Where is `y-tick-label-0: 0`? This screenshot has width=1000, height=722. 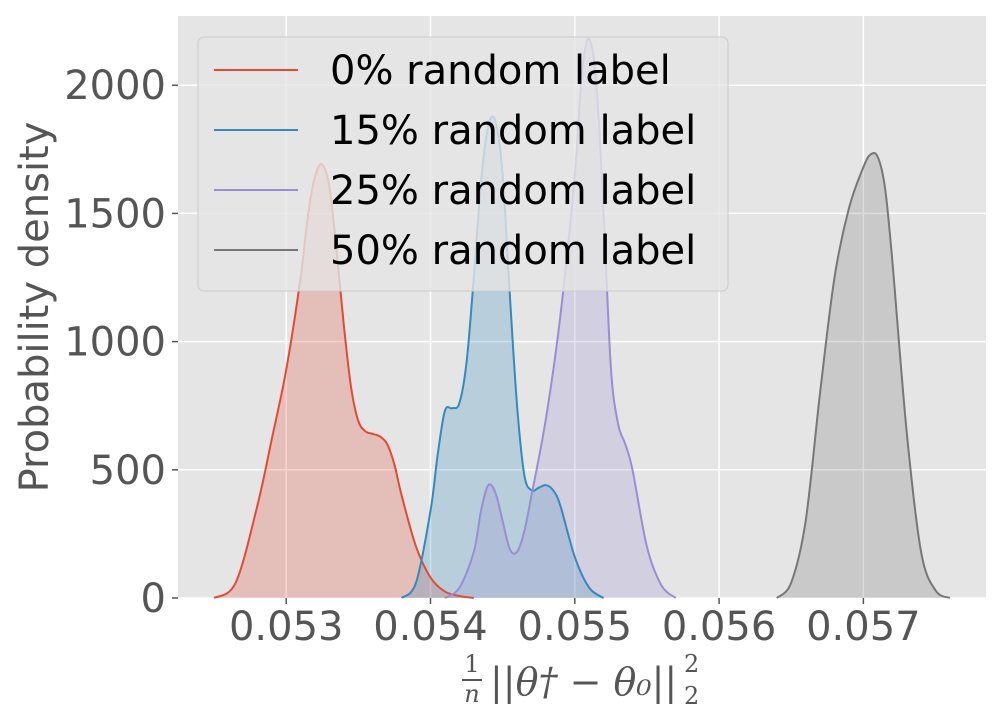
y-tick-label-0: 0 is located at coordinates (153, 599).